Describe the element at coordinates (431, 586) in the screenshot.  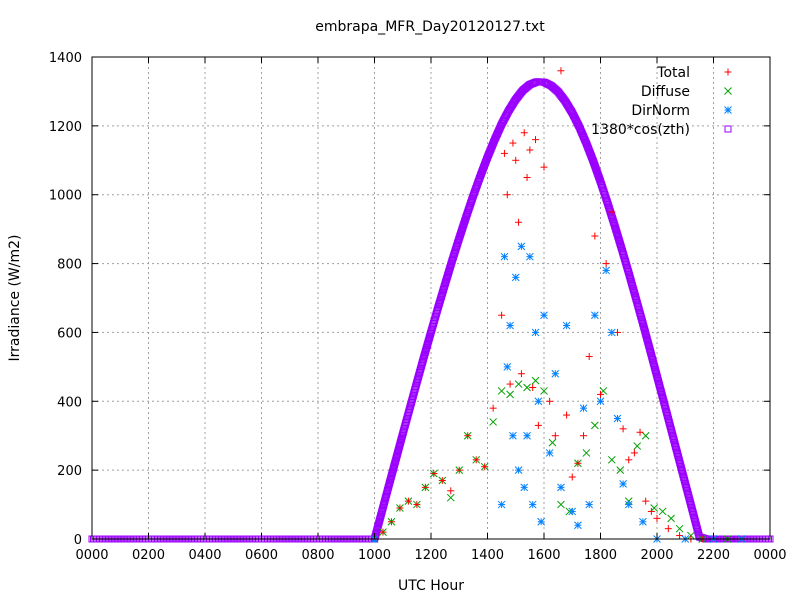
I see `x-axis-label: UTC Hour` at that location.